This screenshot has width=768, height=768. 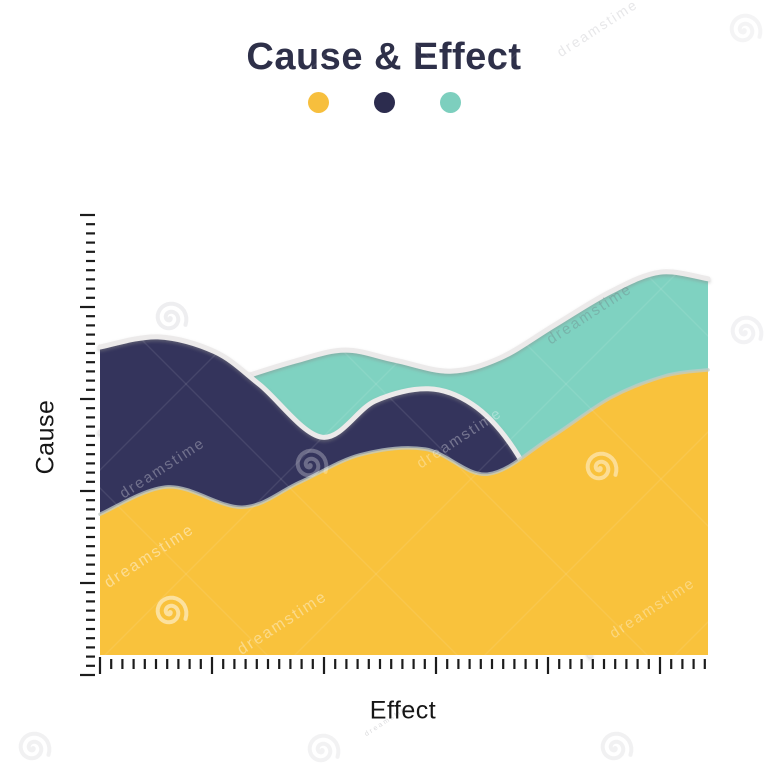 I want to click on chart-legend, so click(x=384, y=102).